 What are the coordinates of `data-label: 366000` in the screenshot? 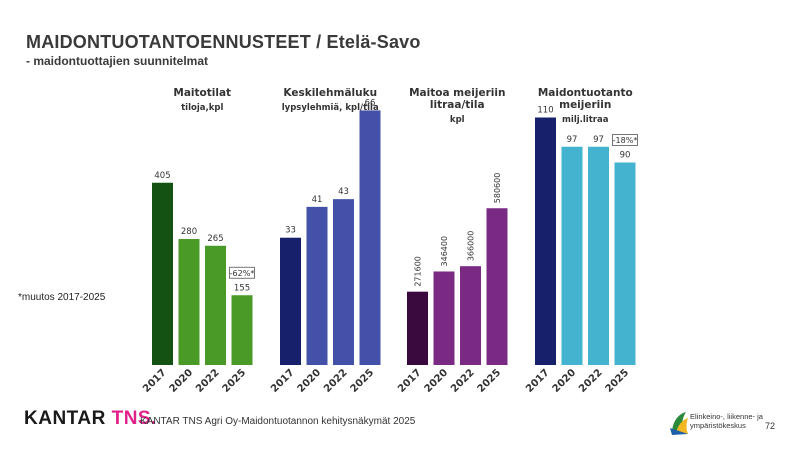 It's located at (471, 246).